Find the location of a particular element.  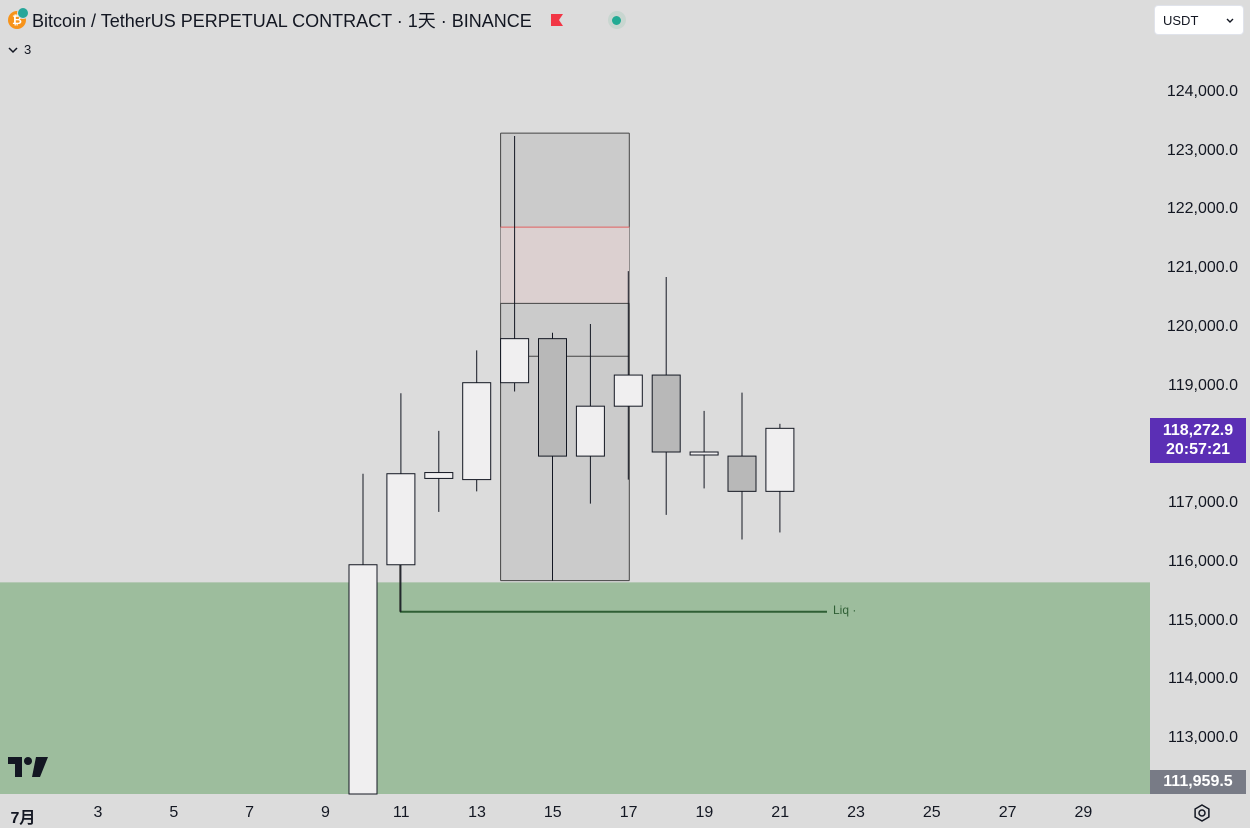

price-axis-label: 113,000.0 is located at coordinates (1203, 737).